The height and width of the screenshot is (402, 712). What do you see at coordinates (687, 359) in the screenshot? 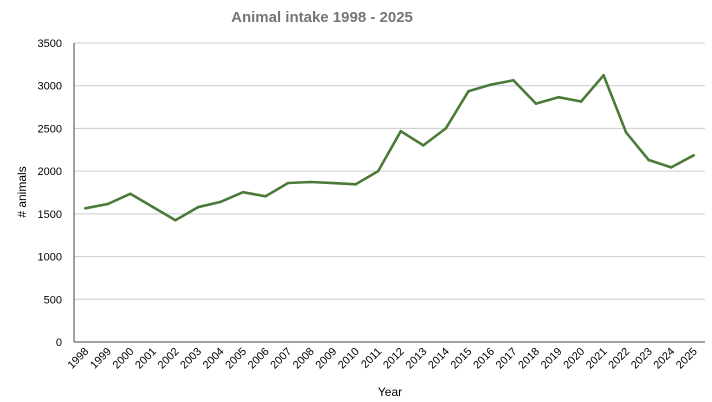
I see `x-tick-label: 2025` at bounding box center [687, 359].